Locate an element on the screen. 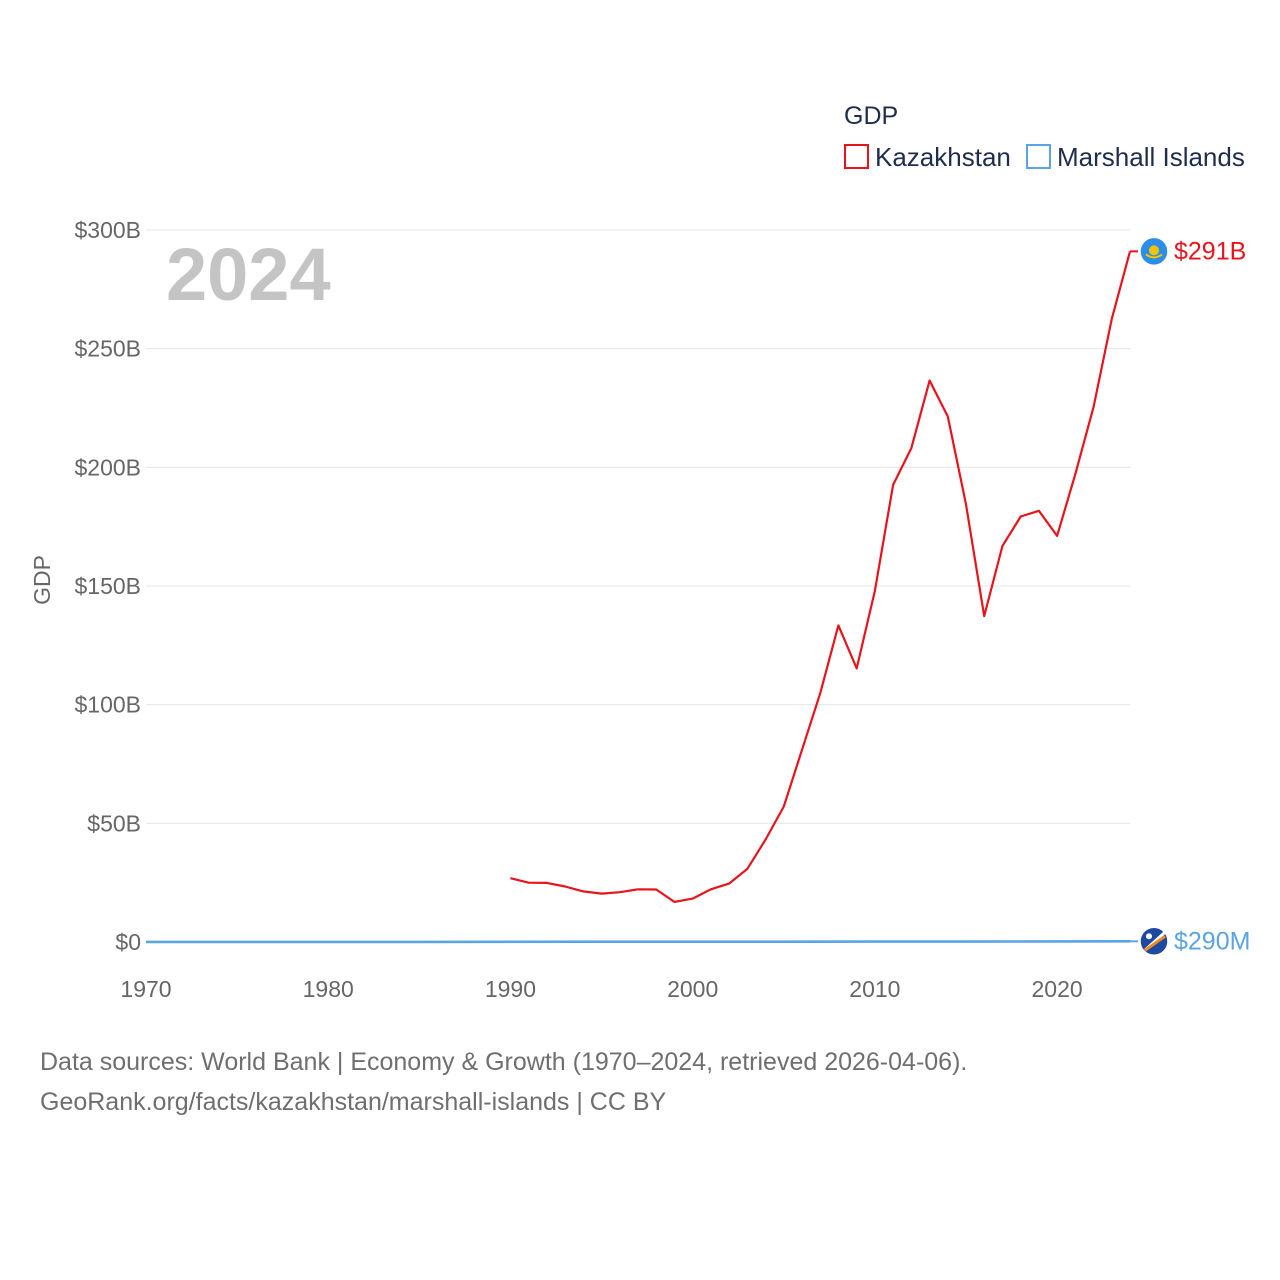 The width and height of the screenshot is (1280, 1280). x-axis-ticks: 1970 1980 1990 2000 2010 2020 is located at coordinates (601, 989).